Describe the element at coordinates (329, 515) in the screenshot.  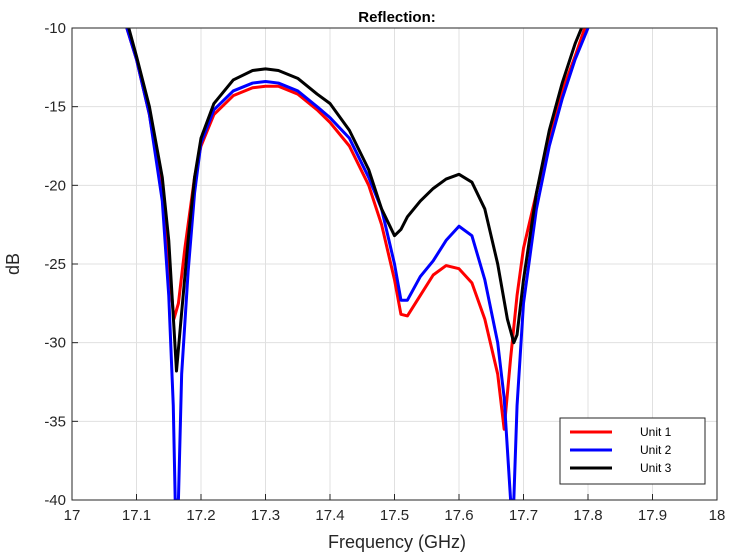
I see `x-tick-label: 17.4` at that location.